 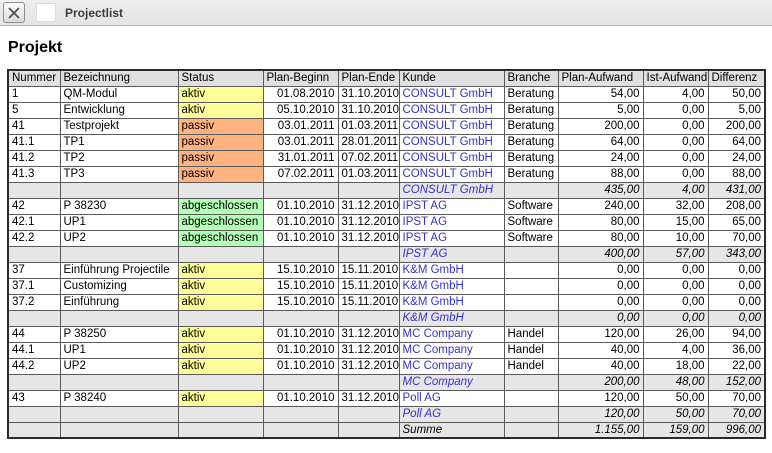 What do you see at coordinates (368, 174) in the screenshot?
I see `cell-plan_ende: 01.03.2011` at bounding box center [368, 174].